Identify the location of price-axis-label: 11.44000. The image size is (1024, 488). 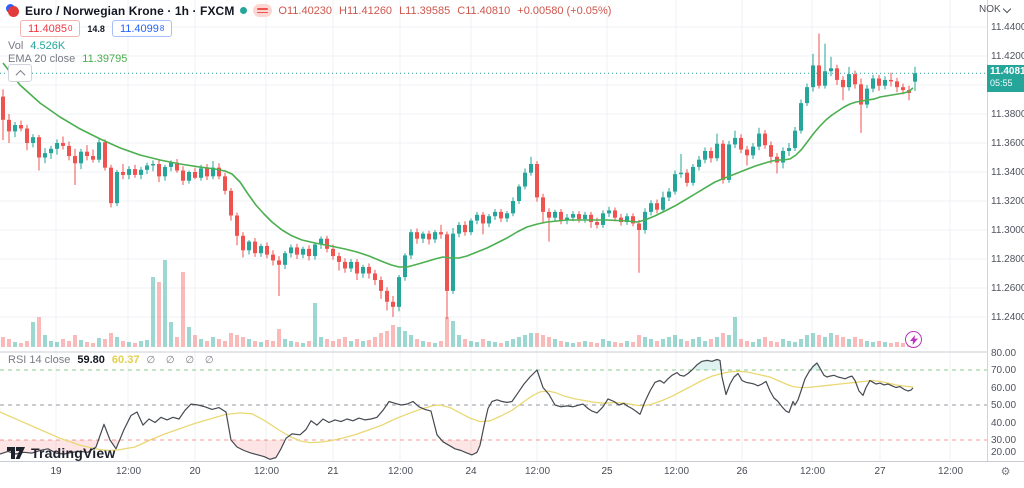
(1007, 27).